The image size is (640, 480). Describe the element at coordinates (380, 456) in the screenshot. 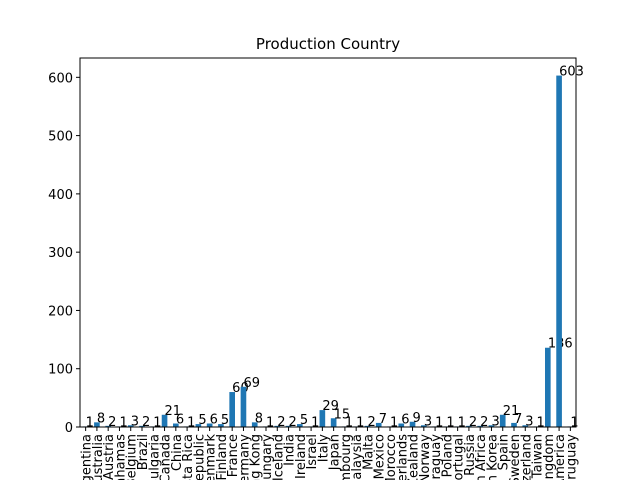

I see `x-tick-label: Mexico` at that location.